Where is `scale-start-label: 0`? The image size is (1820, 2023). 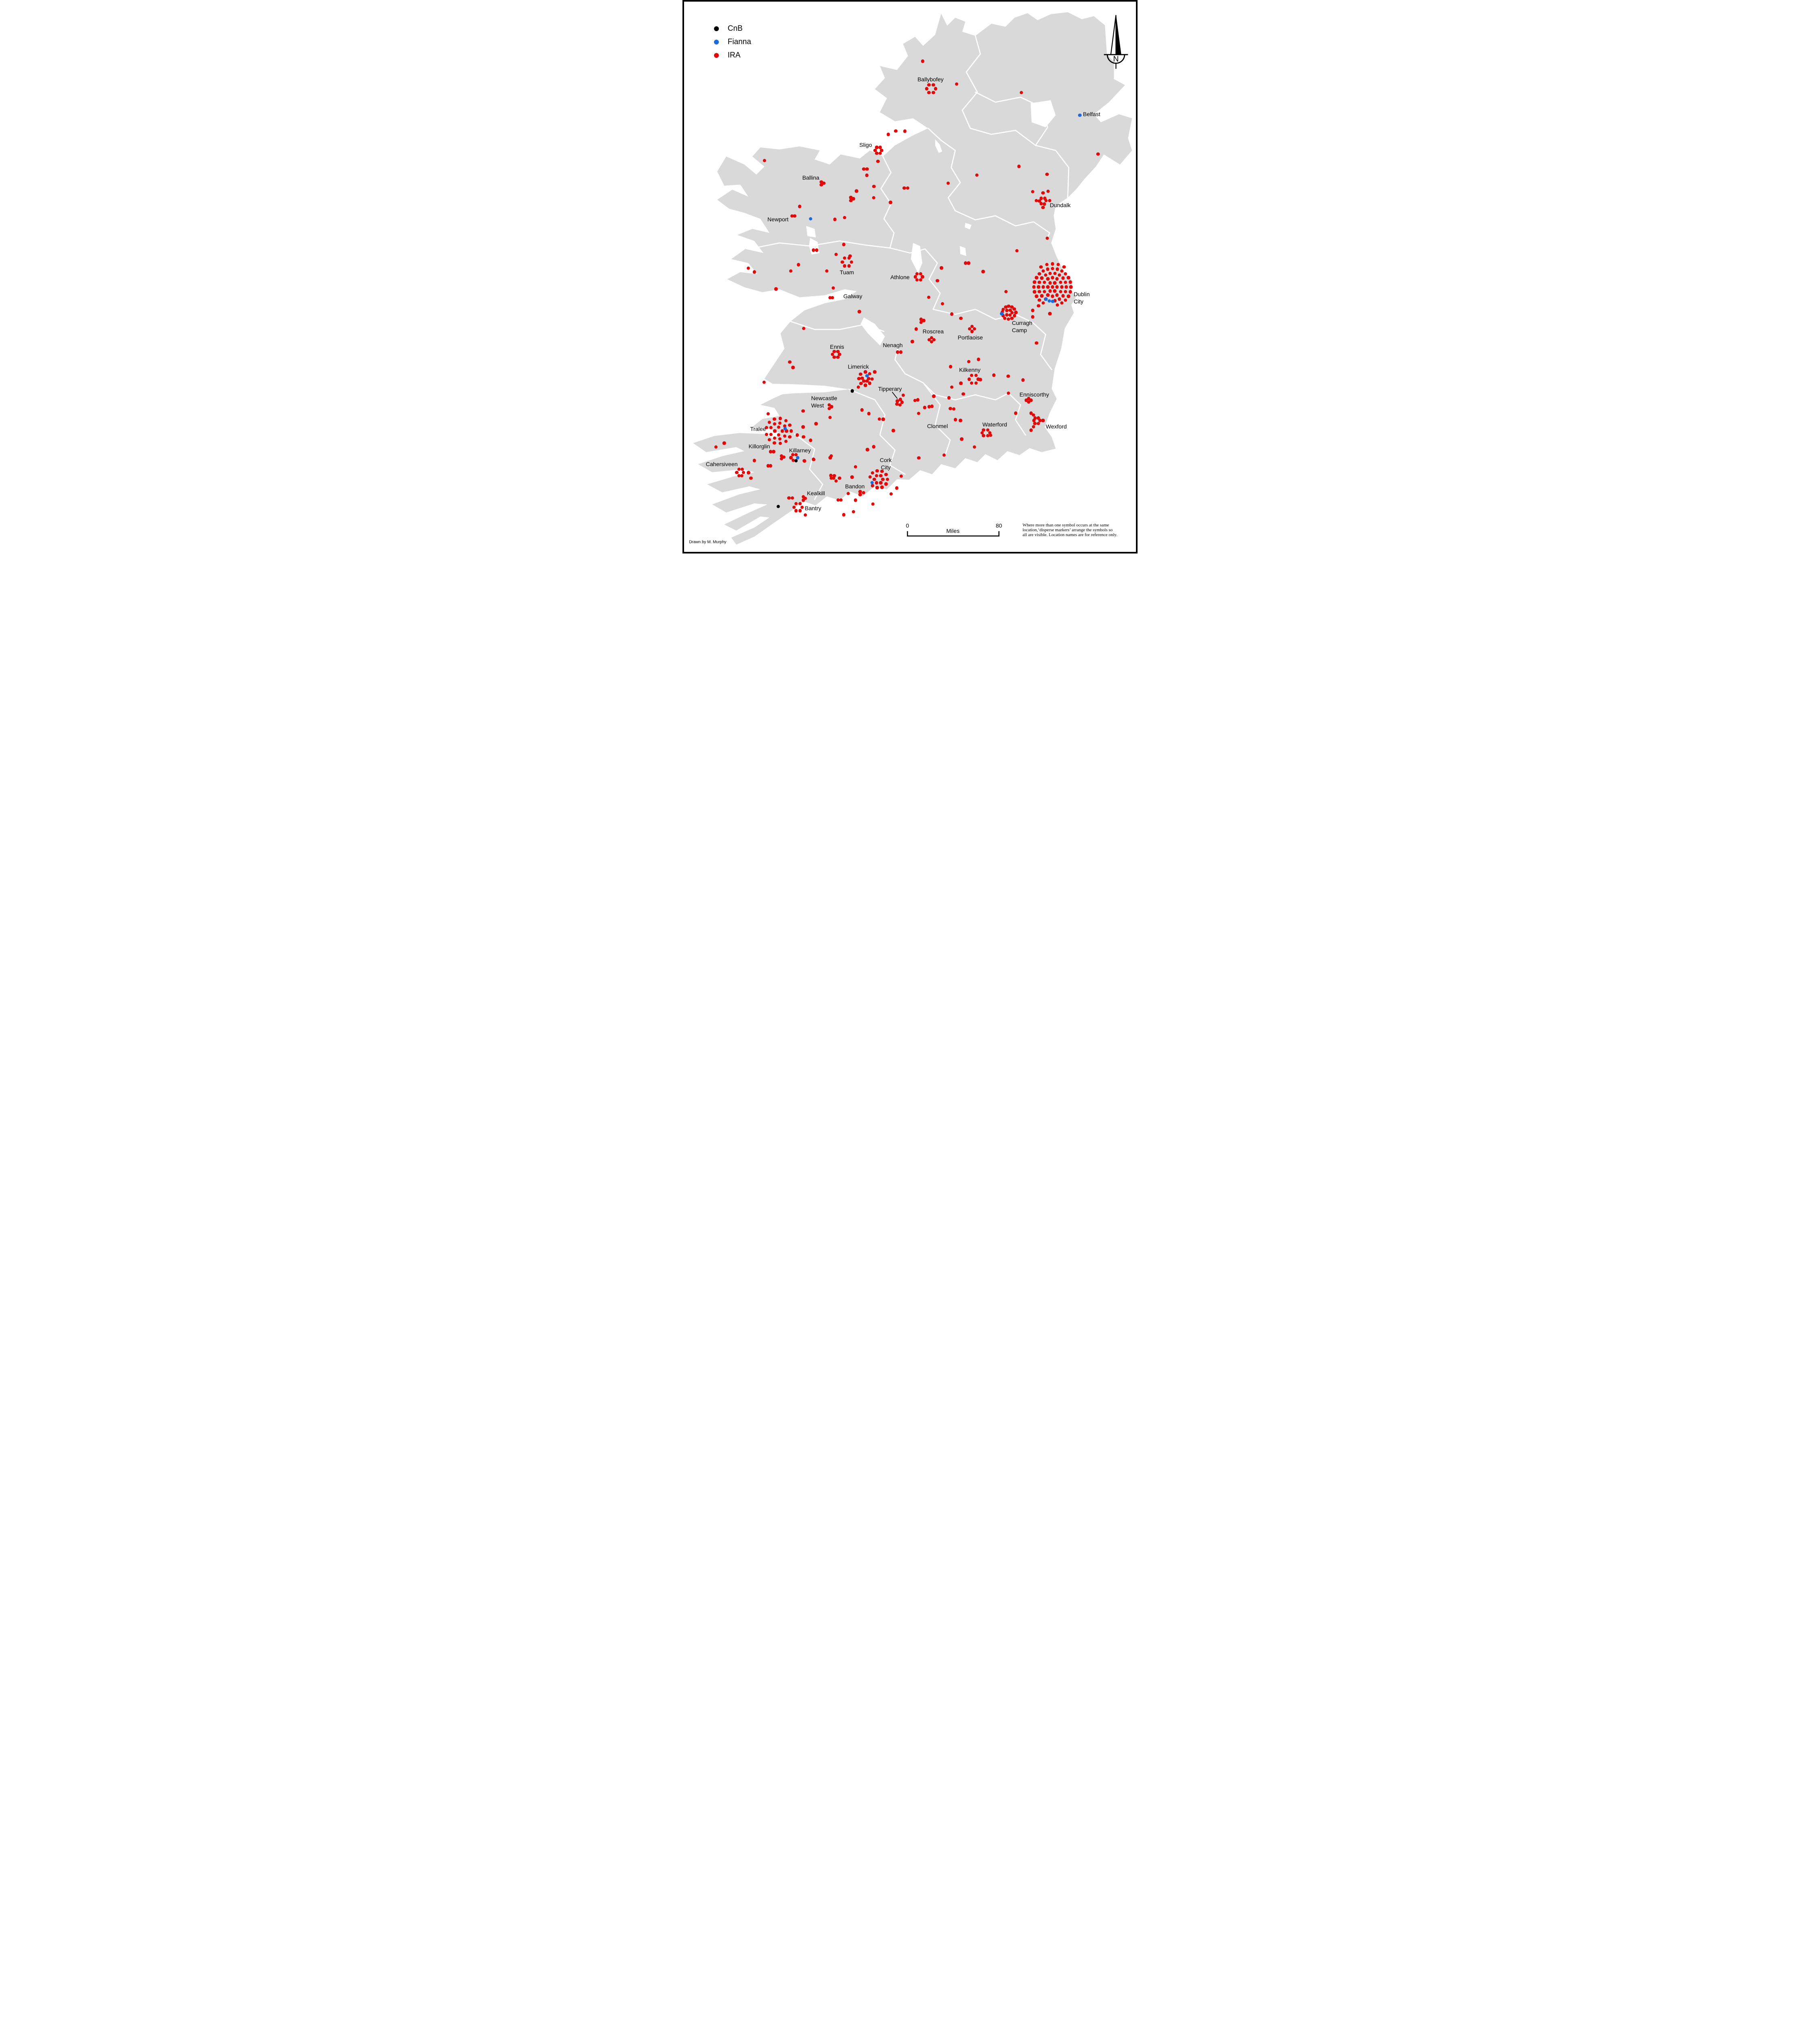
scale-start-label: 0 is located at coordinates (907, 525).